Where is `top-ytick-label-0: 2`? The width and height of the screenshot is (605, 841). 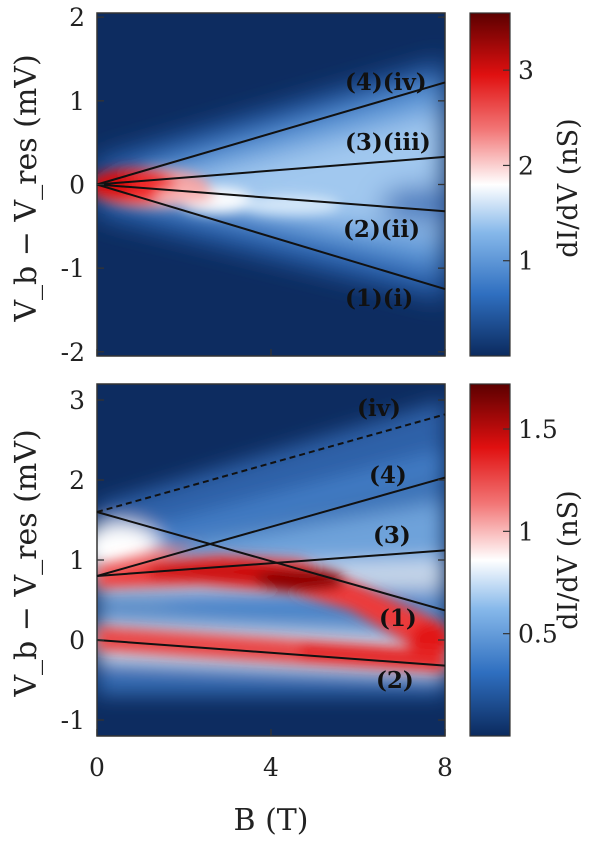
top-ytick-label-0: 2 is located at coordinates (77, 17).